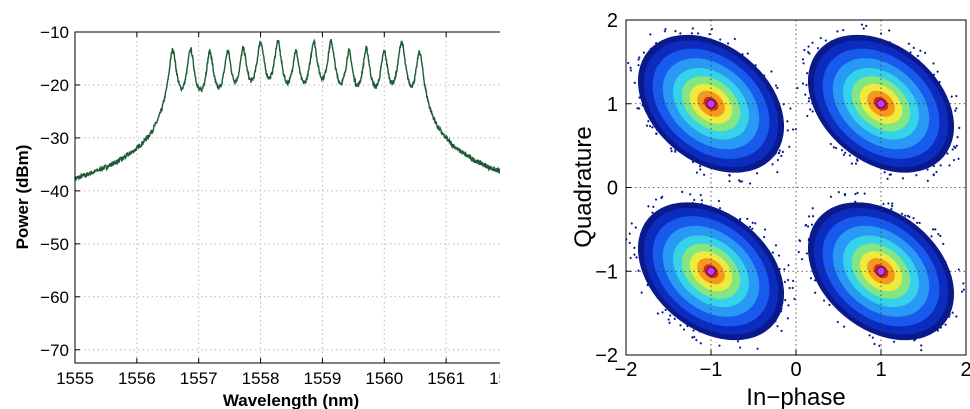 This screenshot has width=970, height=409. Describe the element at coordinates (796, 187) in the screenshot. I see `ideal-symbols` at that location.